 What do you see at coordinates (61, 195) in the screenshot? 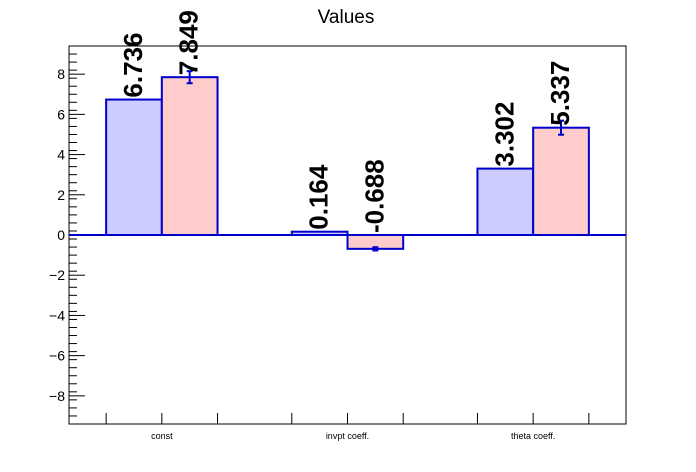
I see `y-tick-label: 2` at bounding box center [61, 195].